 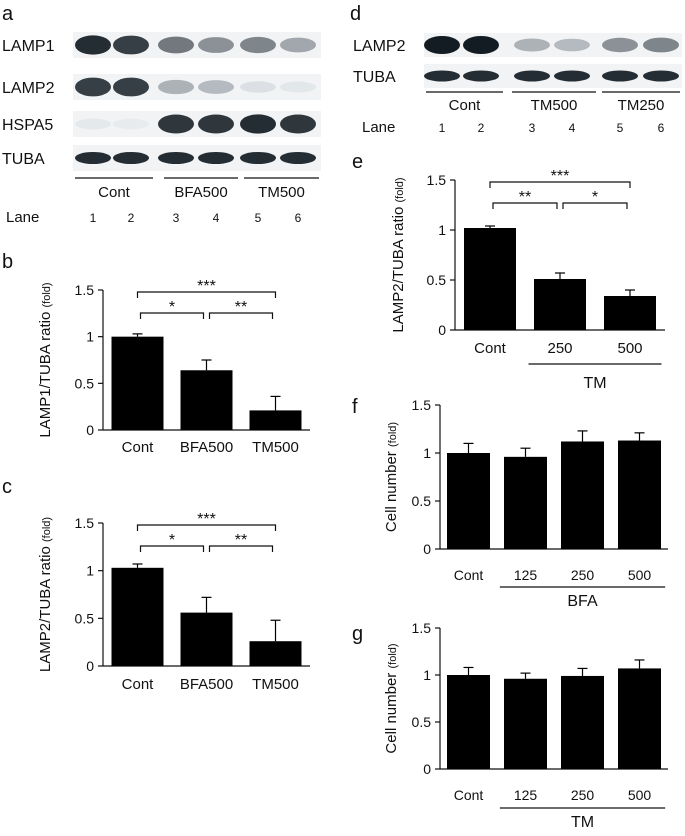 What do you see at coordinates (28, 46) in the screenshot?
I see `blot-row-label: LAMP1` at bounding box center [28, 46].